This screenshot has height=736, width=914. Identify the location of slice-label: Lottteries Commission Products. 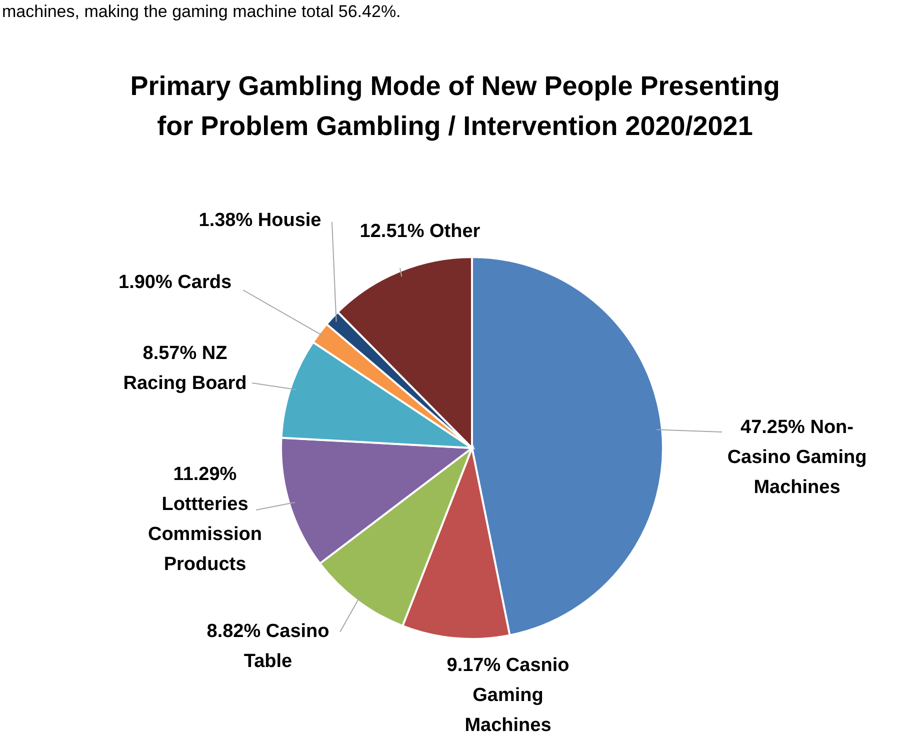
(205, 534).